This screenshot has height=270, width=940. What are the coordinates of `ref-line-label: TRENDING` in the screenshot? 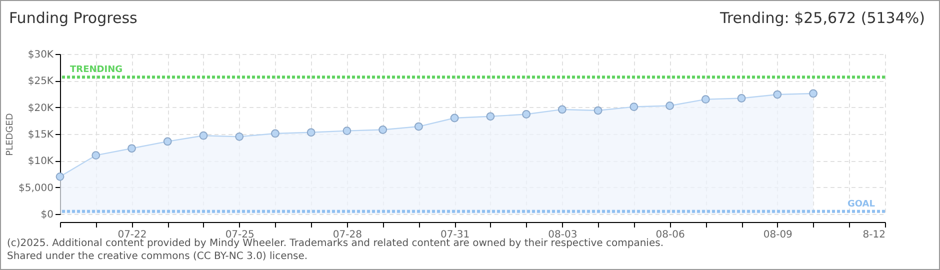 It's located at (96, 70).